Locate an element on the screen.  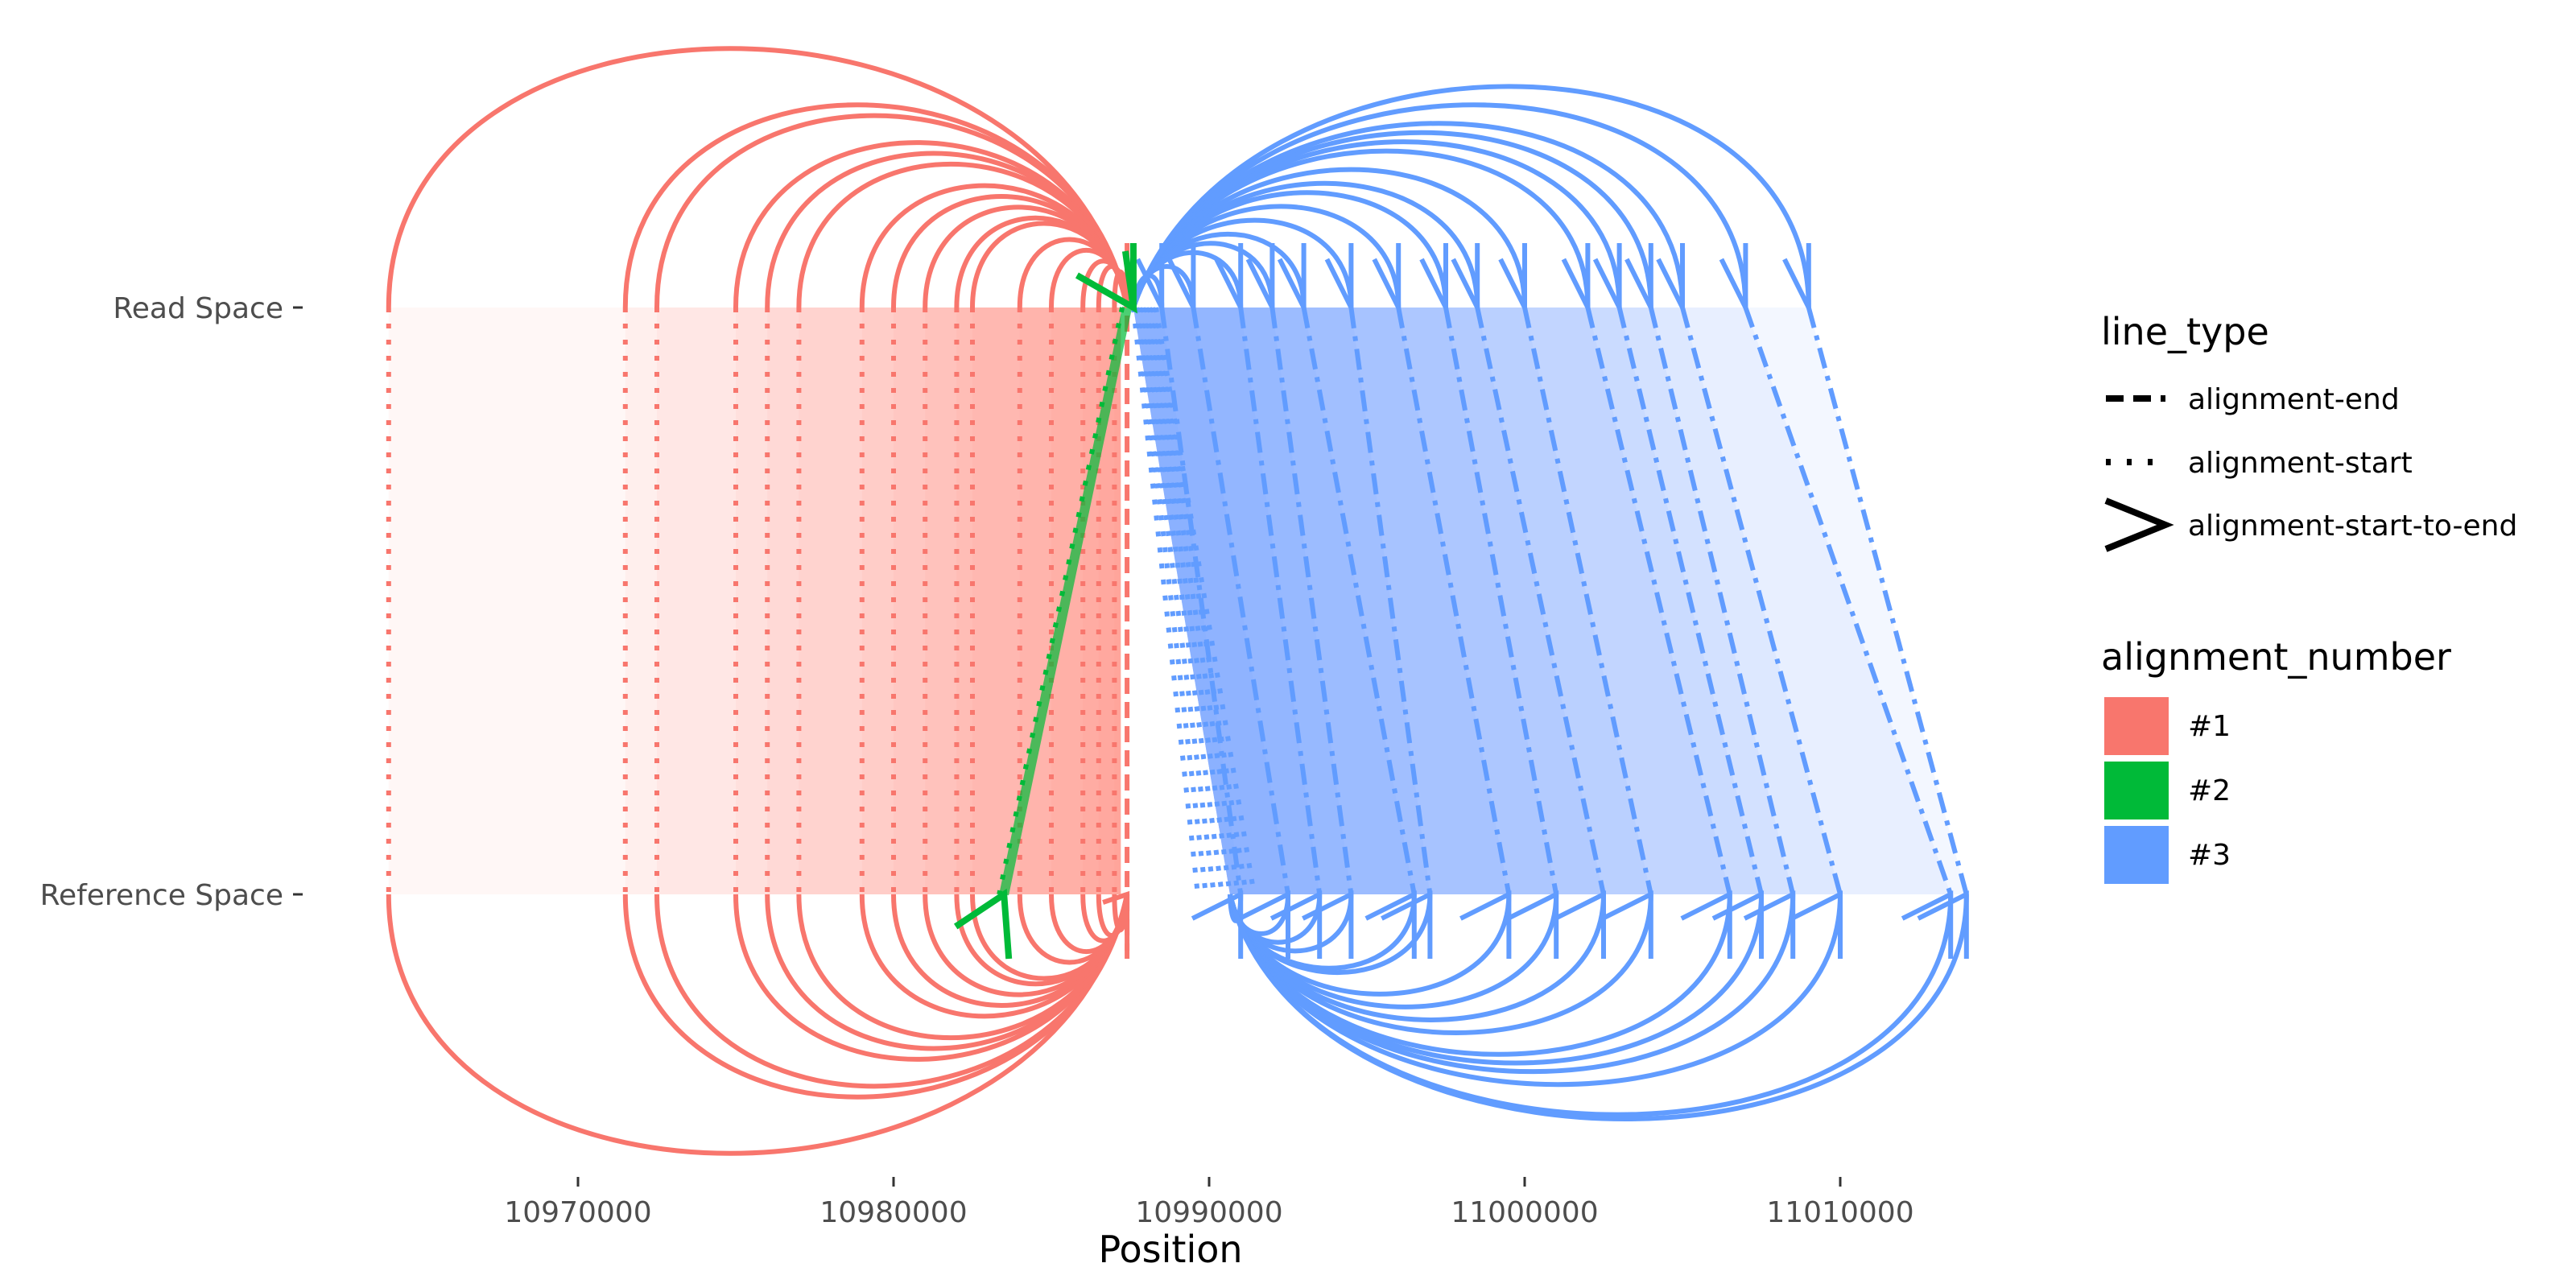
legend-label-2: #2 is located at coordinates (2209, 790).